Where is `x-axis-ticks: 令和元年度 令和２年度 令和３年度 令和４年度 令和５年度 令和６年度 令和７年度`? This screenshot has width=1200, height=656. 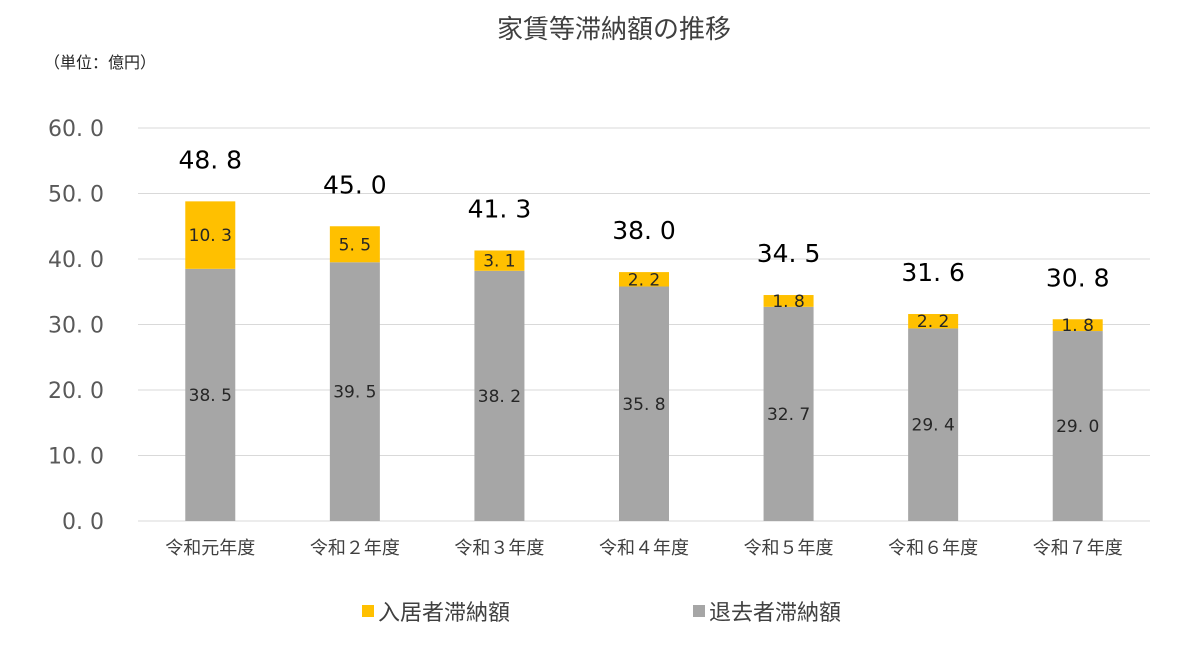 x-axis-ticks: 令和元年度 令和２年度 令和３年度 令和４年度 令和５年度 令和６年度 令和７年度 is located at coordinates (643, 548).